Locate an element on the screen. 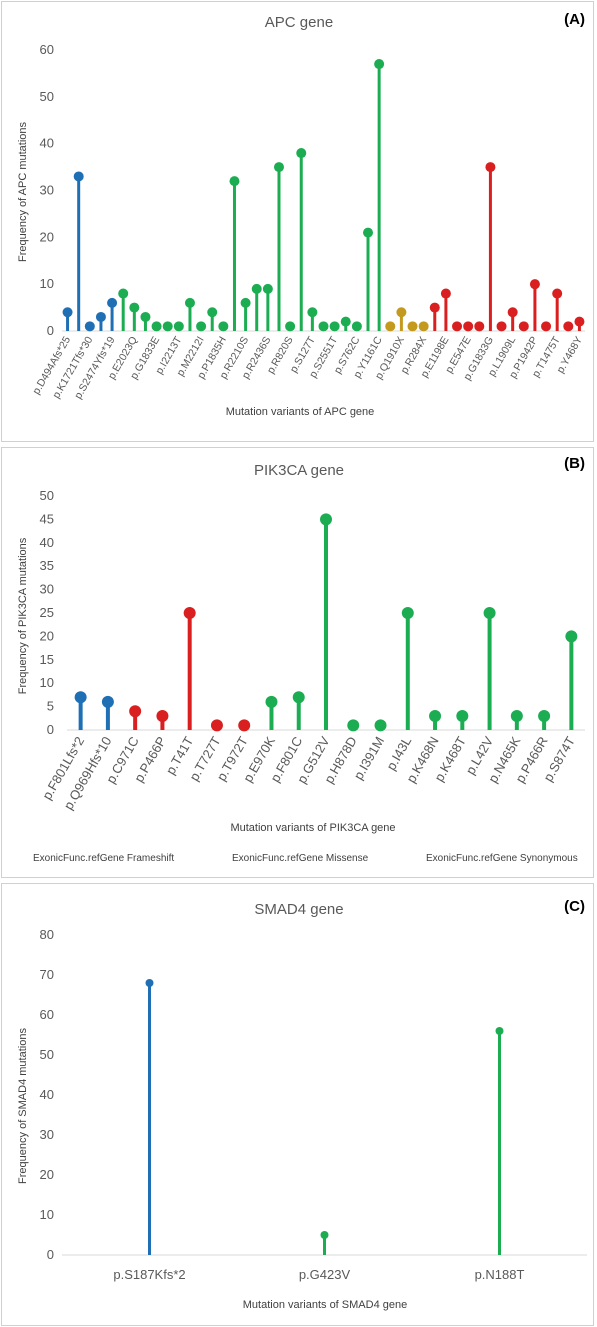  y-tick-label: 25 is located at coordinates (47, 612).